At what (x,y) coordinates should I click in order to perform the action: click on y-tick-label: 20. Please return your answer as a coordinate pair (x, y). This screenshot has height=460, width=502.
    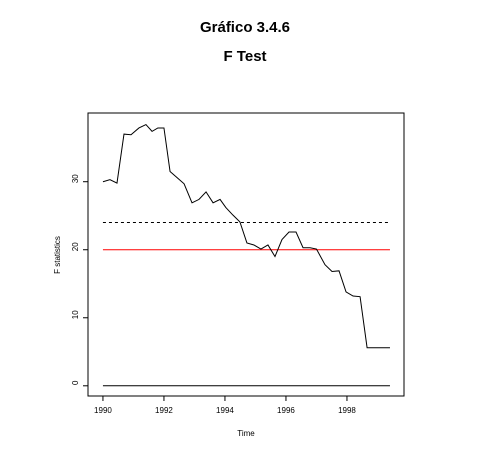
    Looking at the image, I should click on (75, 246).